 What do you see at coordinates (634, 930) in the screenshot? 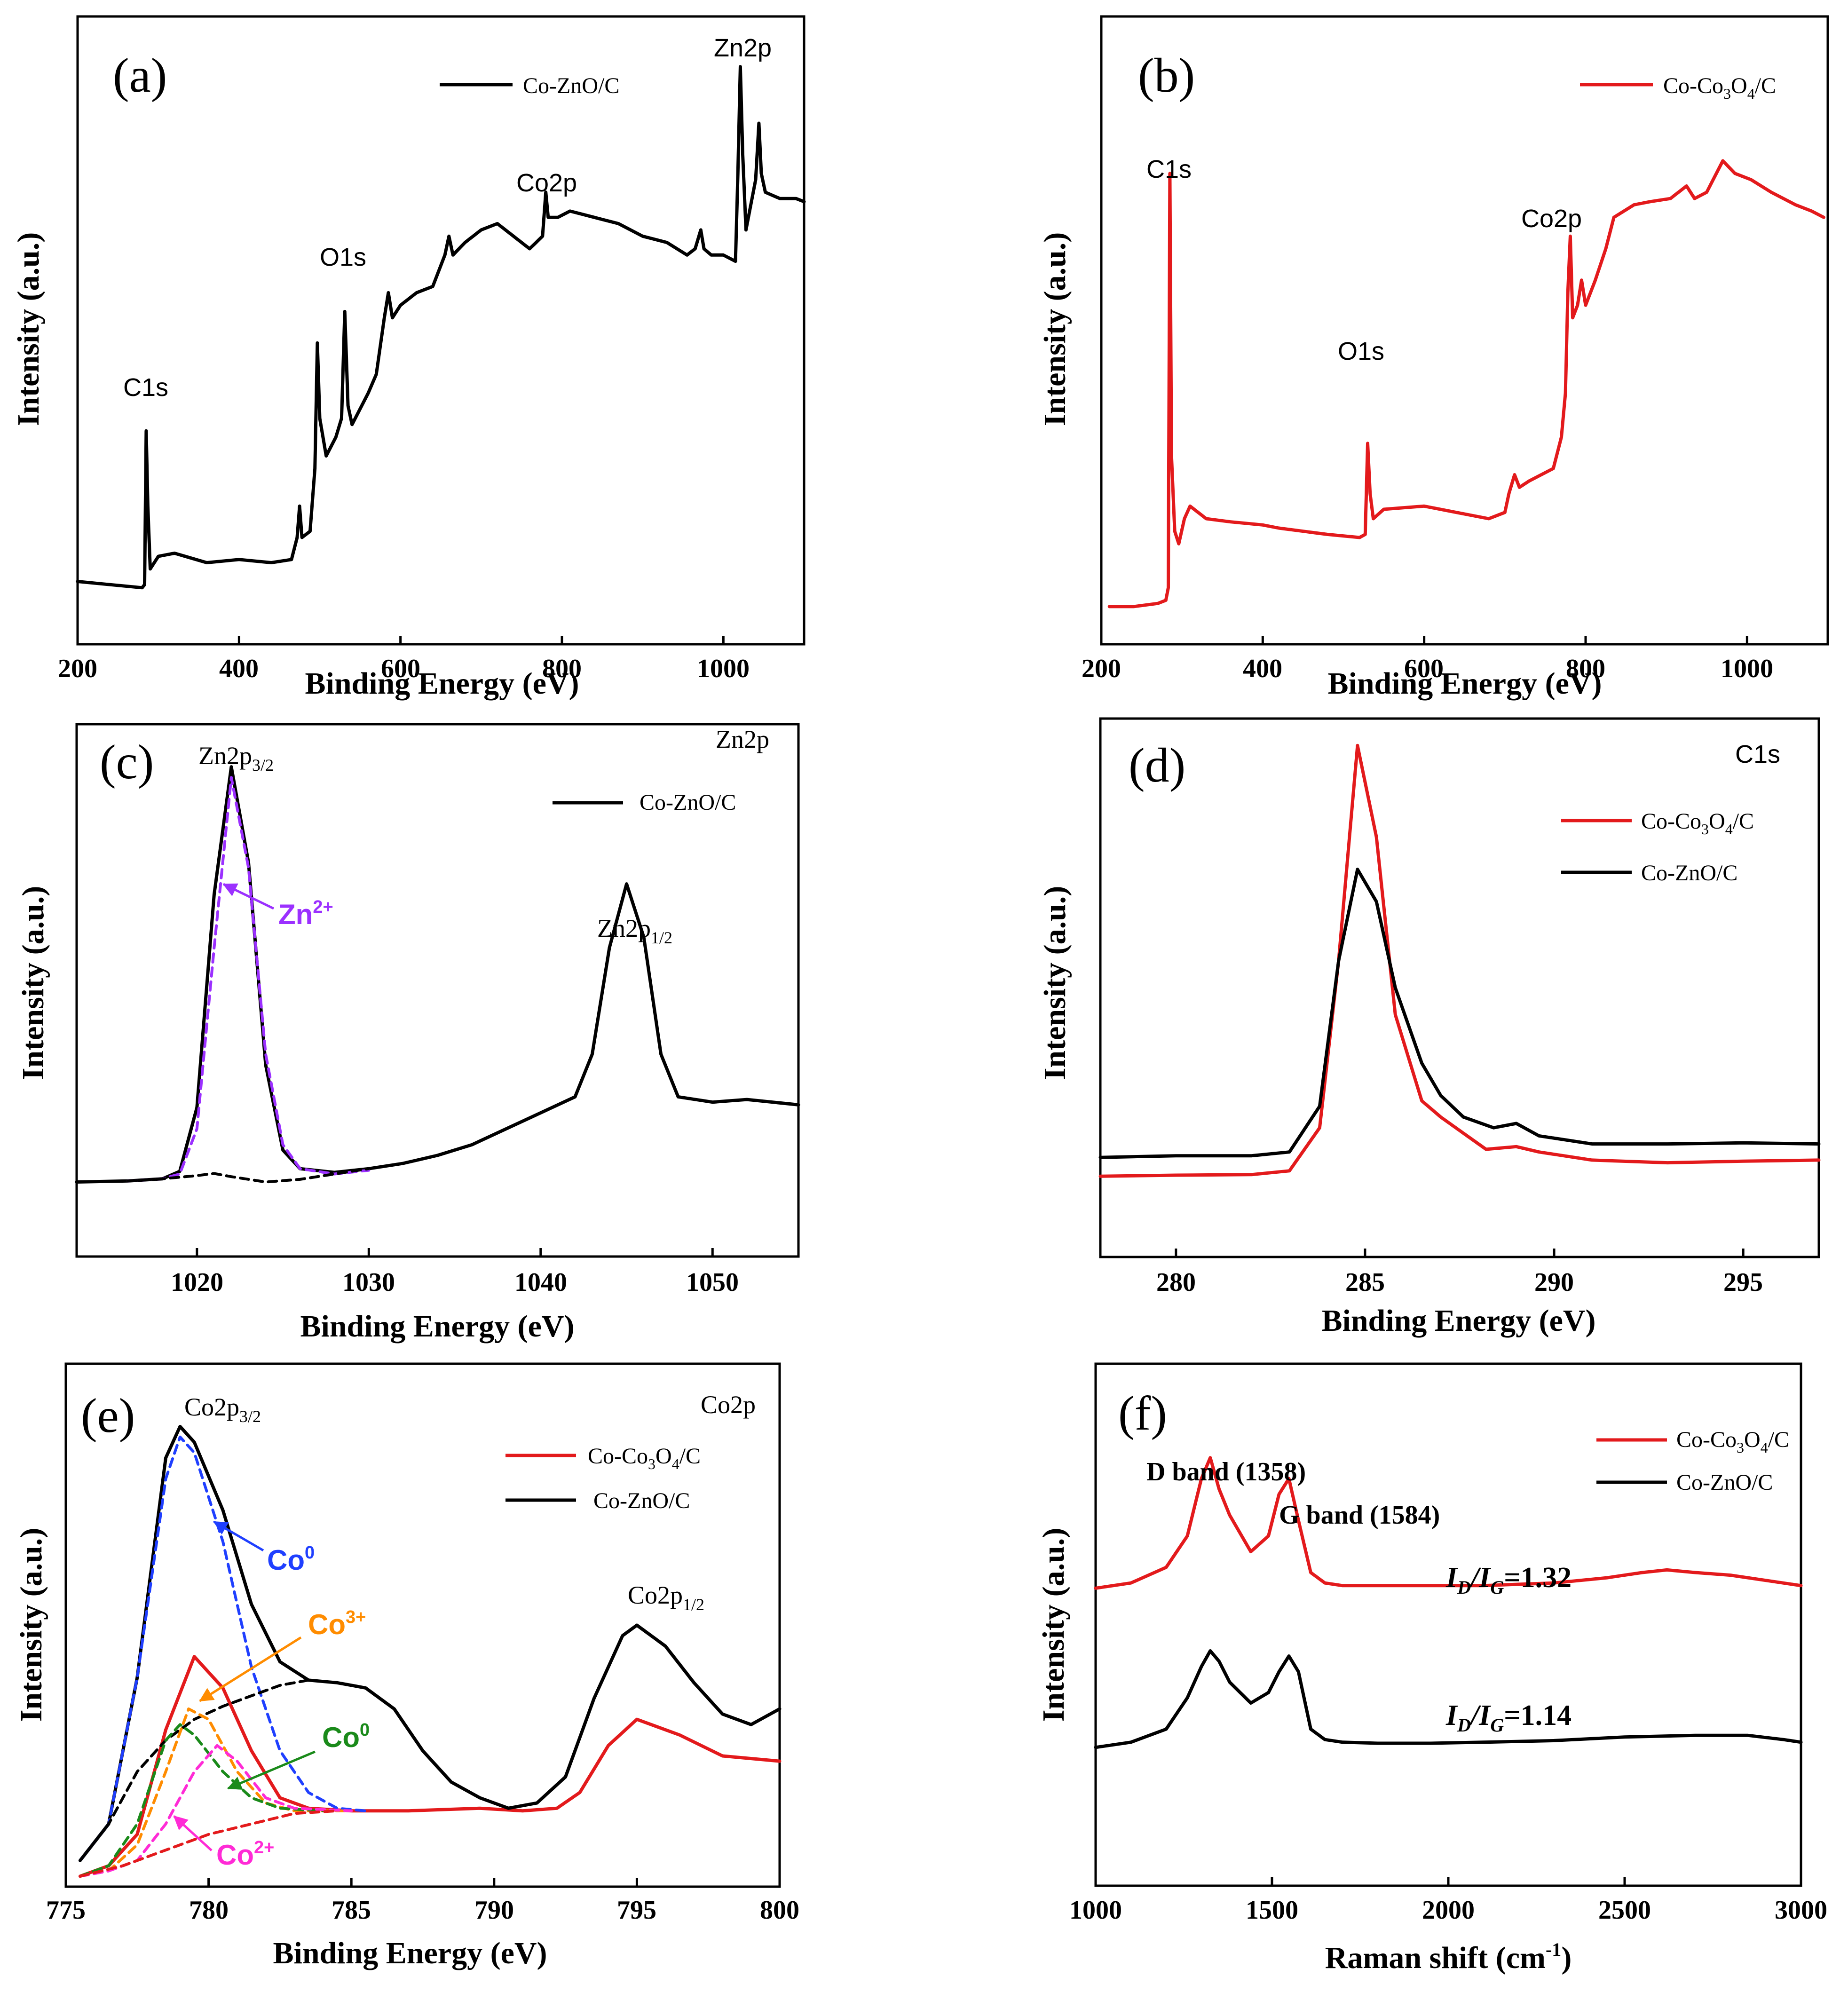
I see `peak-label-zn2p1: Zn2p1/2` at bounding box center [634, 930].